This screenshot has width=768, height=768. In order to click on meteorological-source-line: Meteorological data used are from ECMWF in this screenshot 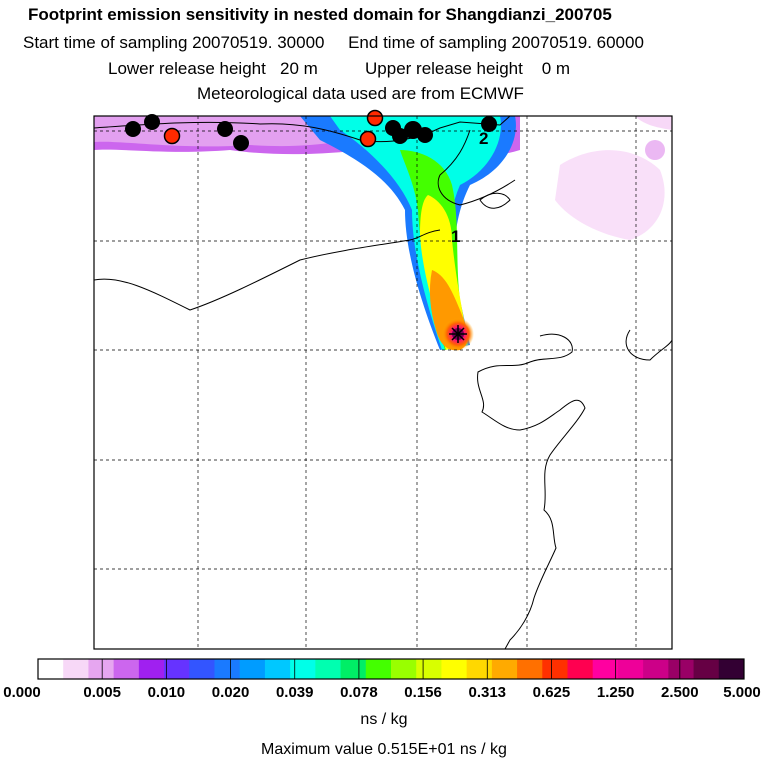, I will do `click(360, 93)`.